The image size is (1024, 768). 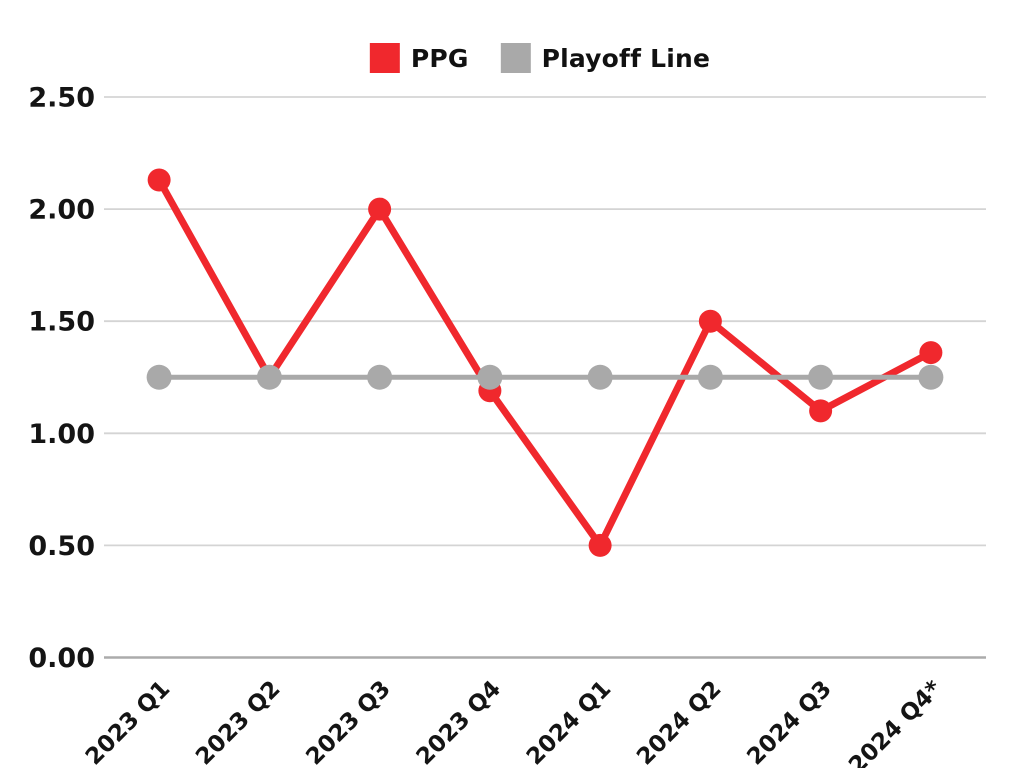 What do you see at coordinates (679, 722) in the screenshot?
I see `x-axis-tick-label: 2024 Q2` at bounding box center [679, 722].